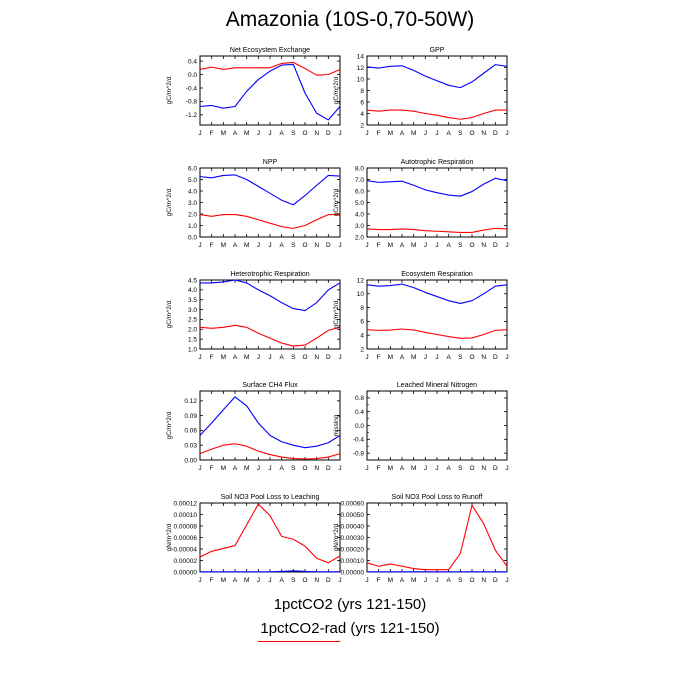 This screenshot has width=700, height=700. I want to click on panel-6-title: Ecosystem Respiration, so click(437, 274).